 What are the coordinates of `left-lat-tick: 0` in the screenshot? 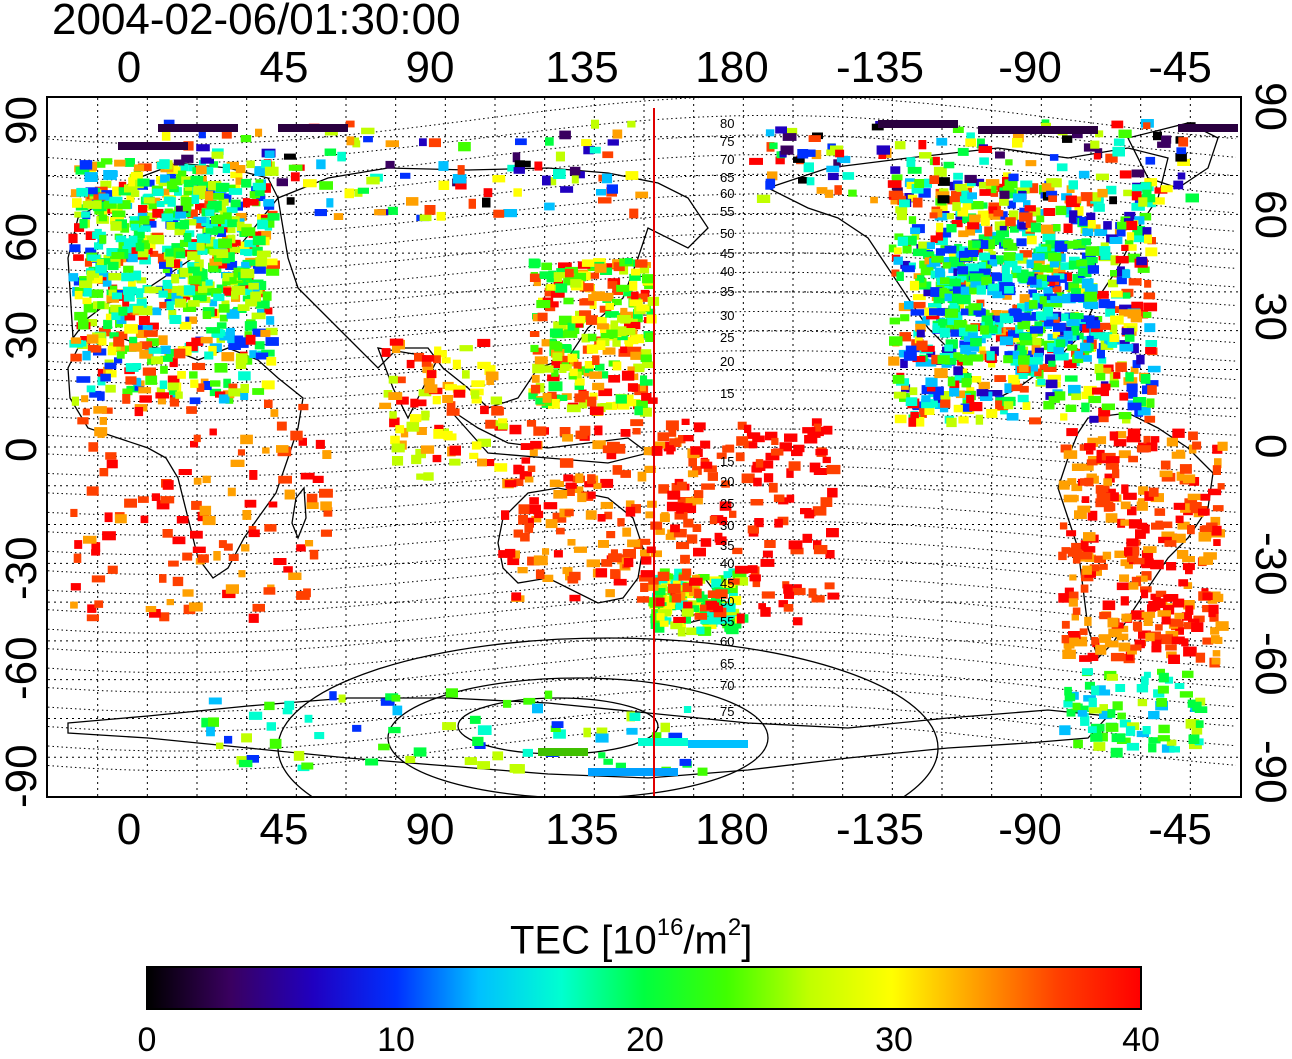 It's located at (23, 449).